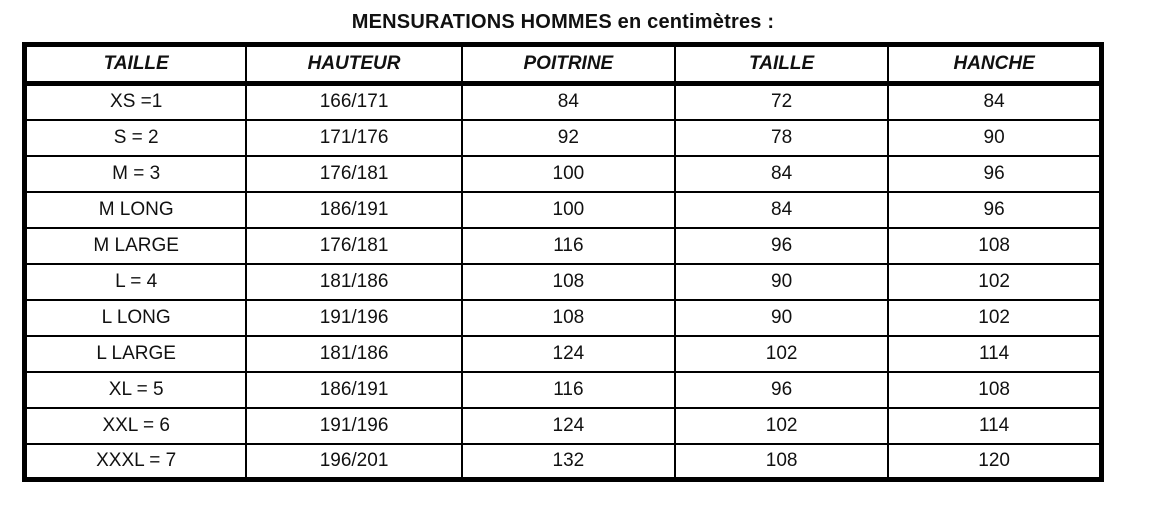  What do you see at coordinates (135, 353) in the screenshot?
I see `cell-size: L LARGE` at bounding box center [135, 353].